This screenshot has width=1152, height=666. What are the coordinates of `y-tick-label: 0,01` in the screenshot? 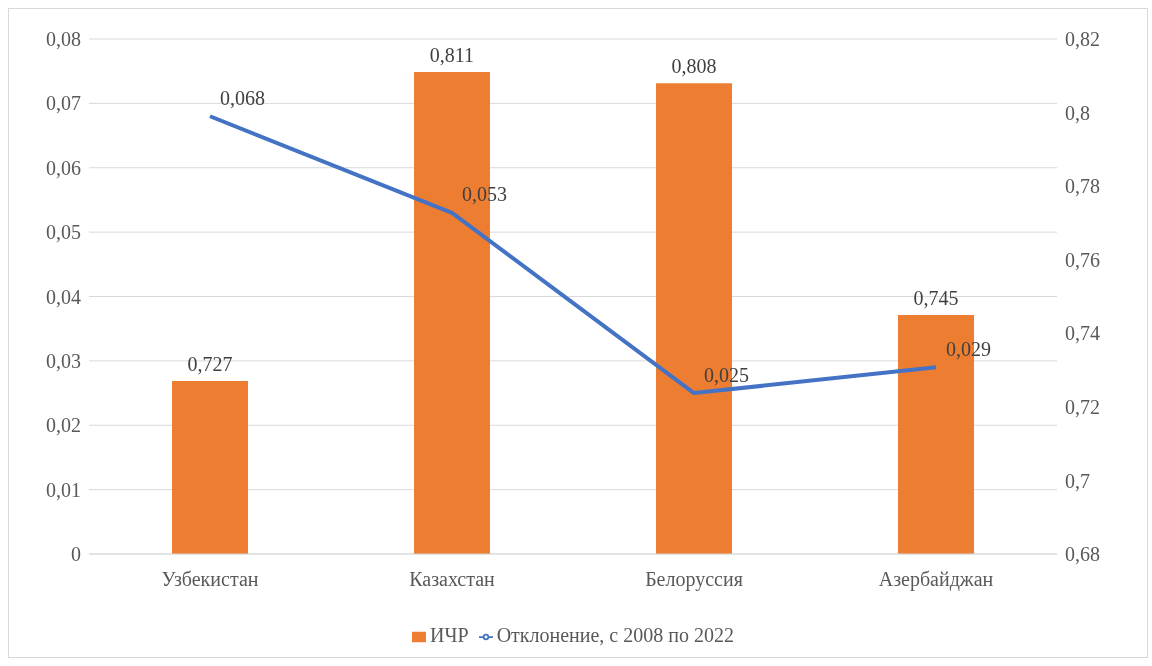 It's located at (63, 489).